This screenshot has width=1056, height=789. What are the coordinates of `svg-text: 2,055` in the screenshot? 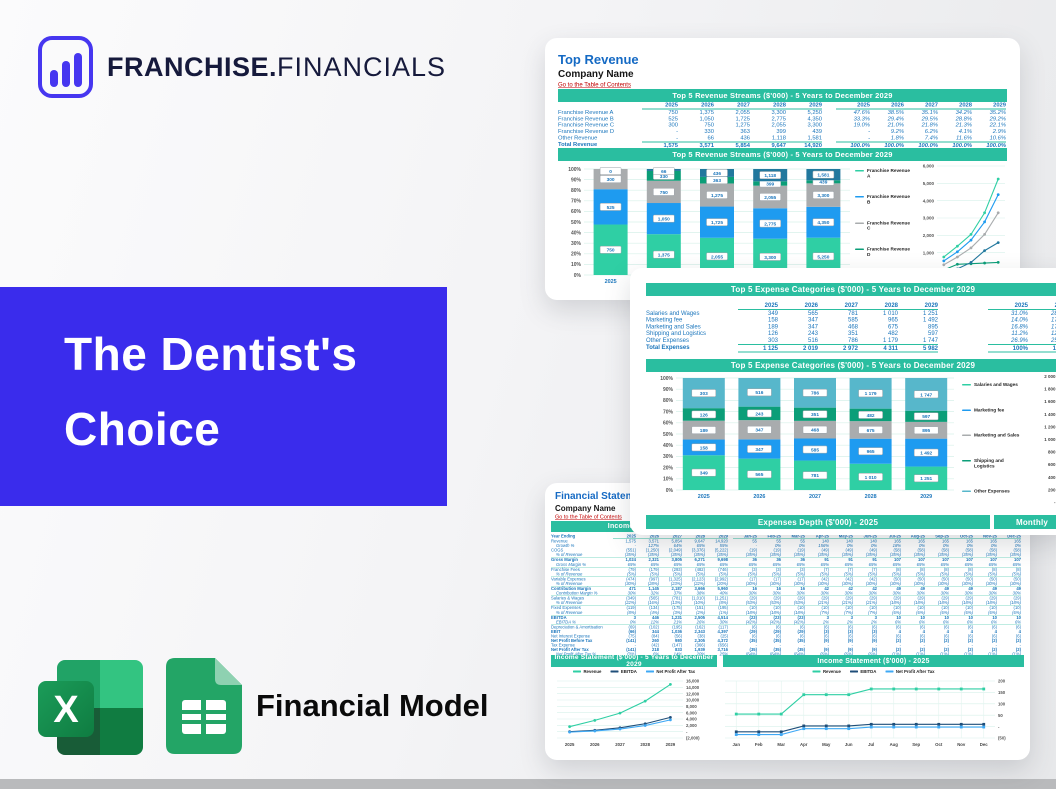 It's located at (770, 198).